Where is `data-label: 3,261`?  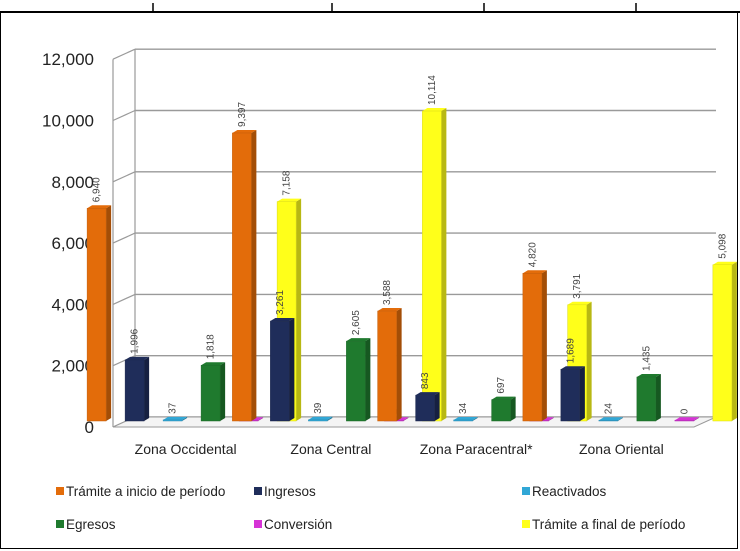 data-label: 3,261 is located at coordinates (280, 302).